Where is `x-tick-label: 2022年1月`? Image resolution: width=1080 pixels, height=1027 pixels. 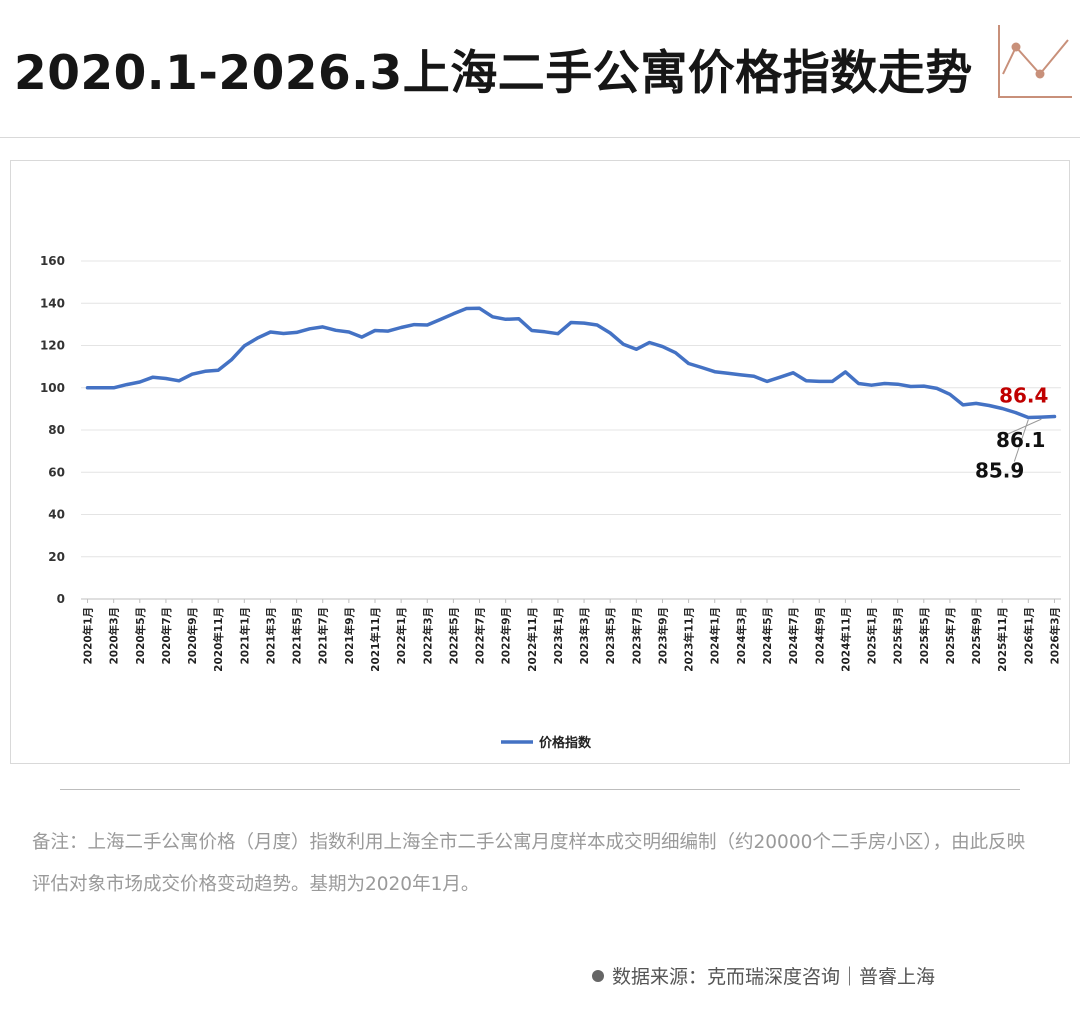 x-tick-label: 2022年1月 is located at coordinates (401, 636).